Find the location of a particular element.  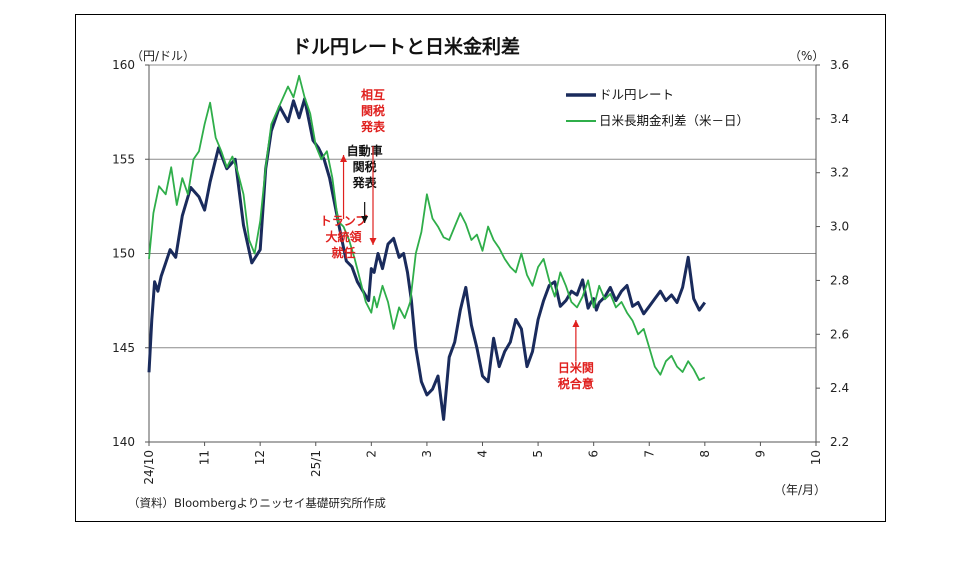

x-tick-label: 9 is located at coordinates (760, 454).